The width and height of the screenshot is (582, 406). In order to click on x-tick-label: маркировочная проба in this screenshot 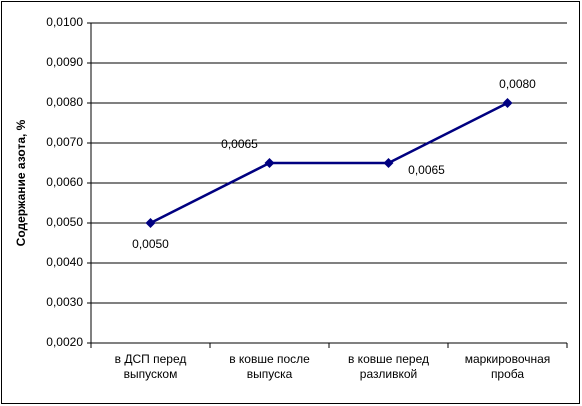, I will do `click(507, 366)`.